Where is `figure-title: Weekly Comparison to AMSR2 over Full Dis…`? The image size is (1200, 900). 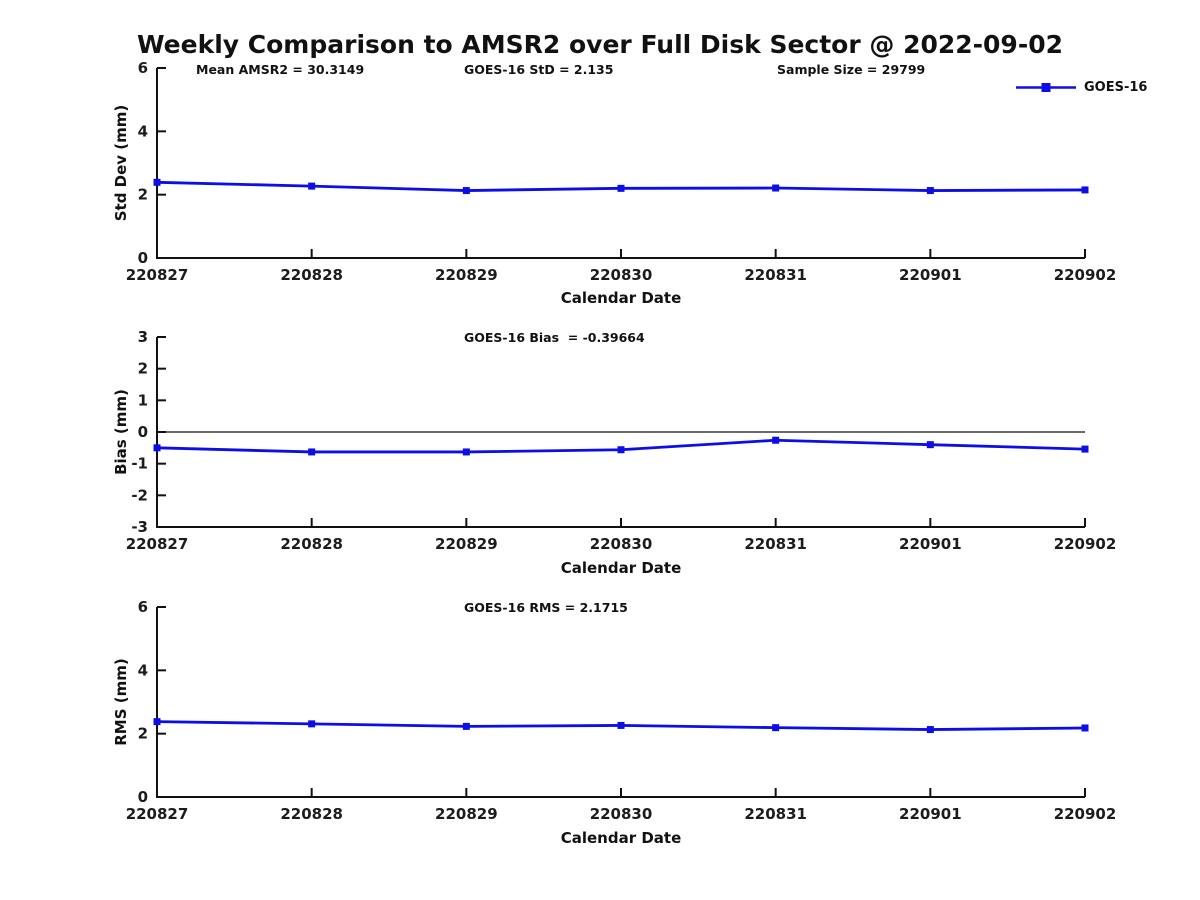
figure-title: Weekly Comparison to AMSR2 over Full Dis… is located at coordinates (599, 44).